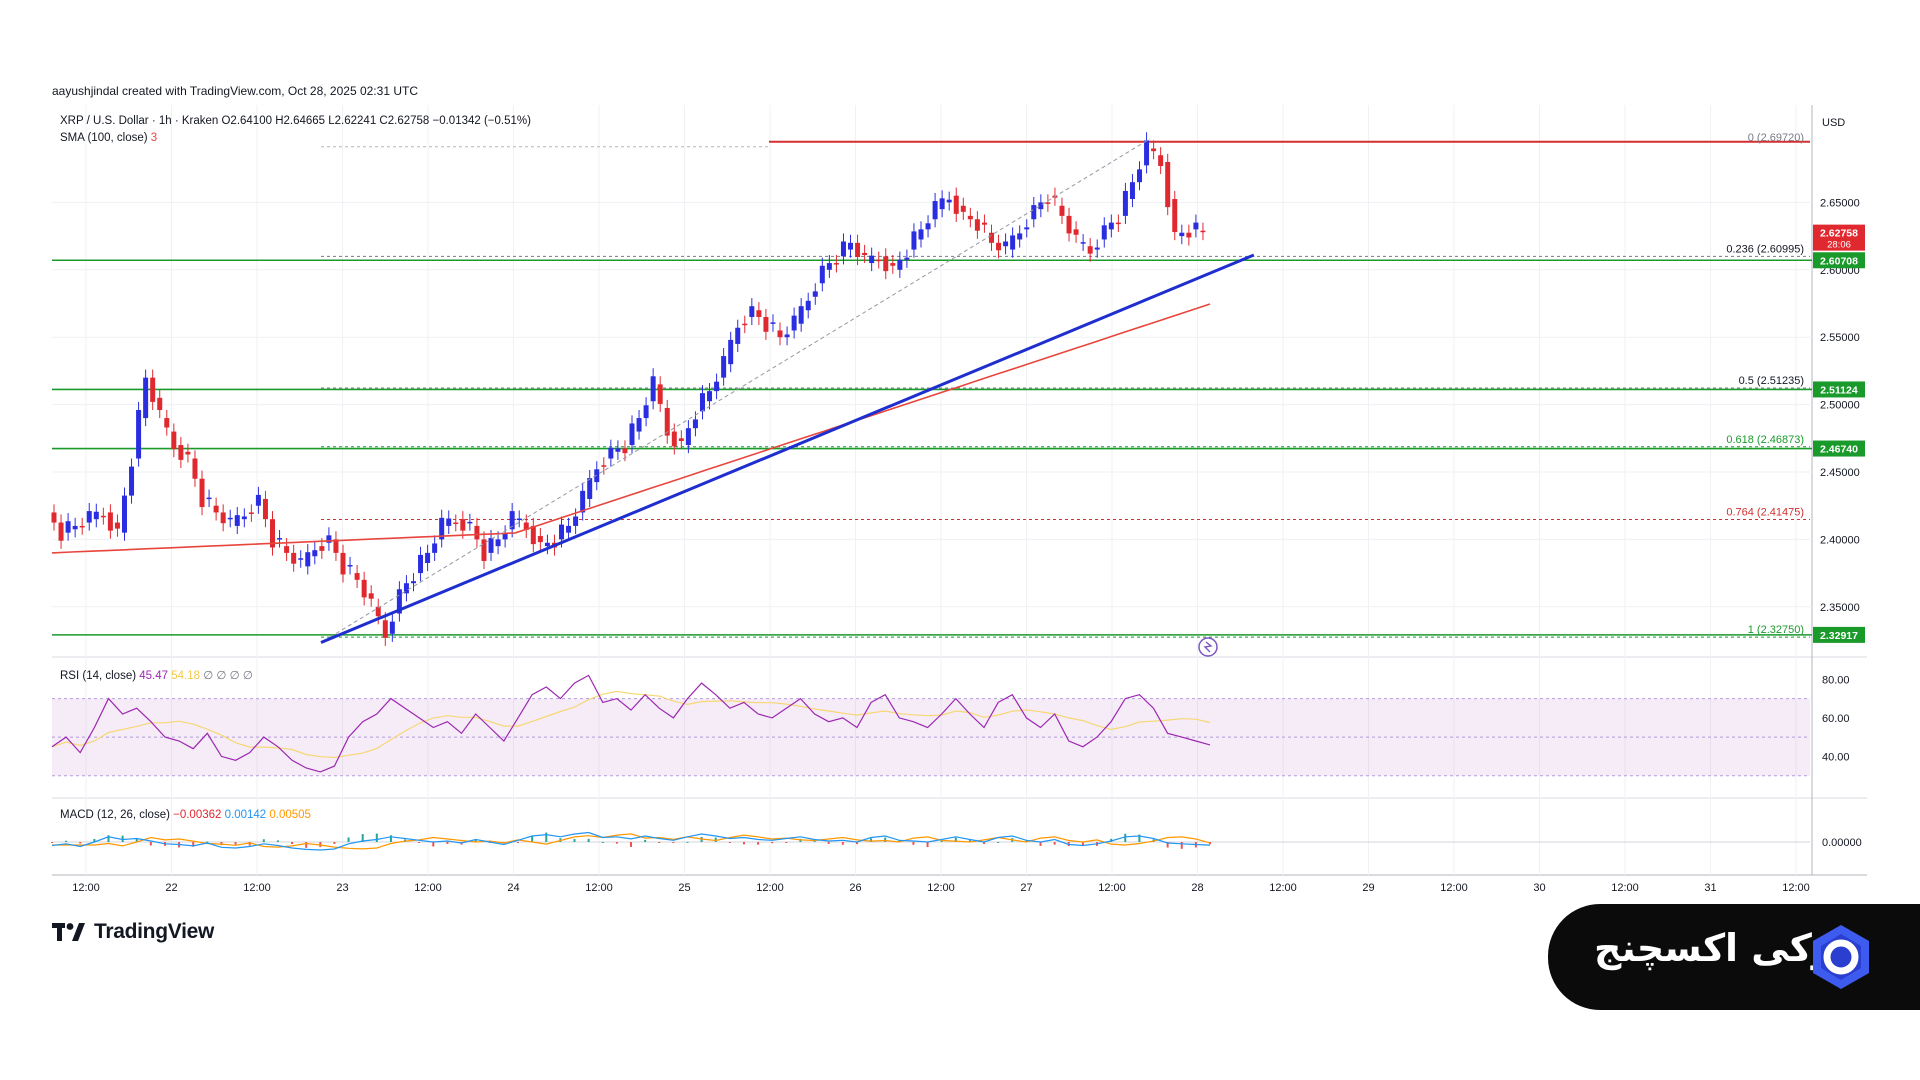 The height and width of the screenshot is (1080, 1920). What do you see at coordinates (1839, 237) in the screenshot?
I see `current-price-tag` at bounding box center [1839, 237].